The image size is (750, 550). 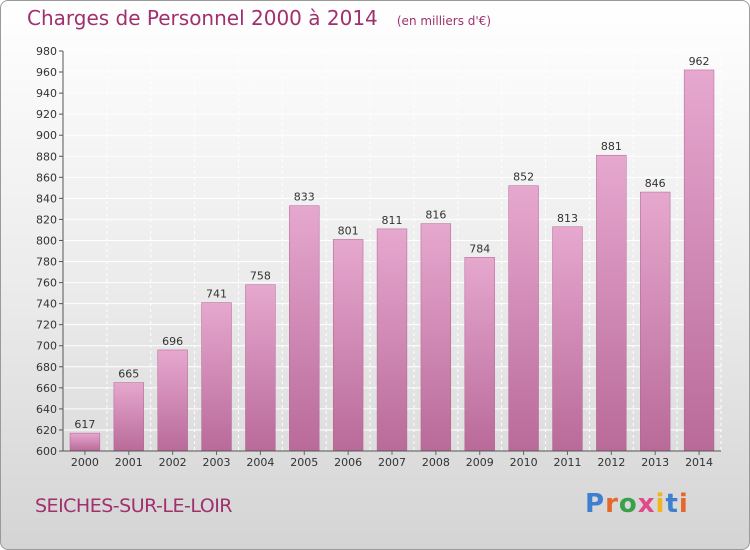 What do you see at coordinates (46, 219) in the screenshot?
I see `y-tick-label: 820` at bounding box center [46, 219].